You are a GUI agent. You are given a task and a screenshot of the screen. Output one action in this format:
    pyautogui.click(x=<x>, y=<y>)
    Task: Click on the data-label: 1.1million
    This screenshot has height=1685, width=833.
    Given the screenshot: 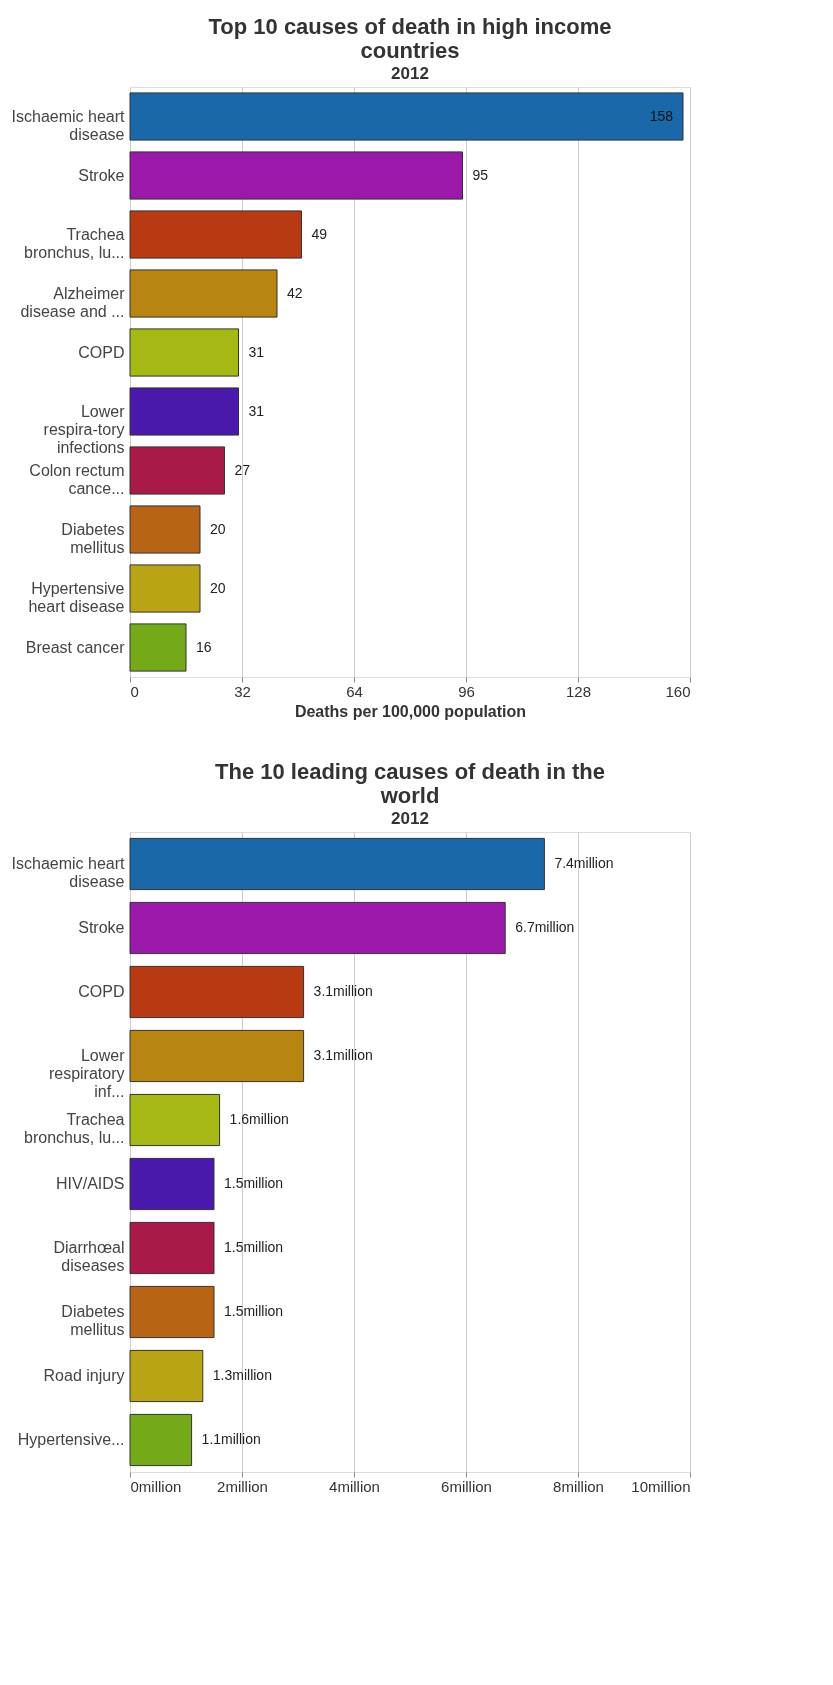 What is the action you would take?
    pyautogui.click(x=231, y=1439)
    